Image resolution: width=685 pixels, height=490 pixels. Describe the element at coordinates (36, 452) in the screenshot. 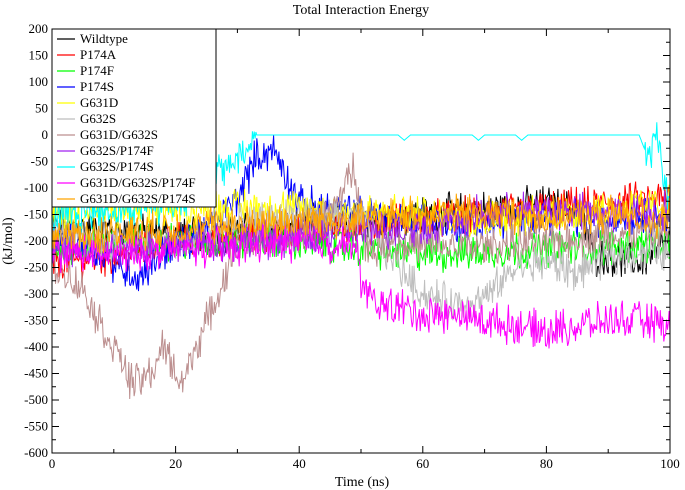

I see `y-tick-label: -600` at that location.